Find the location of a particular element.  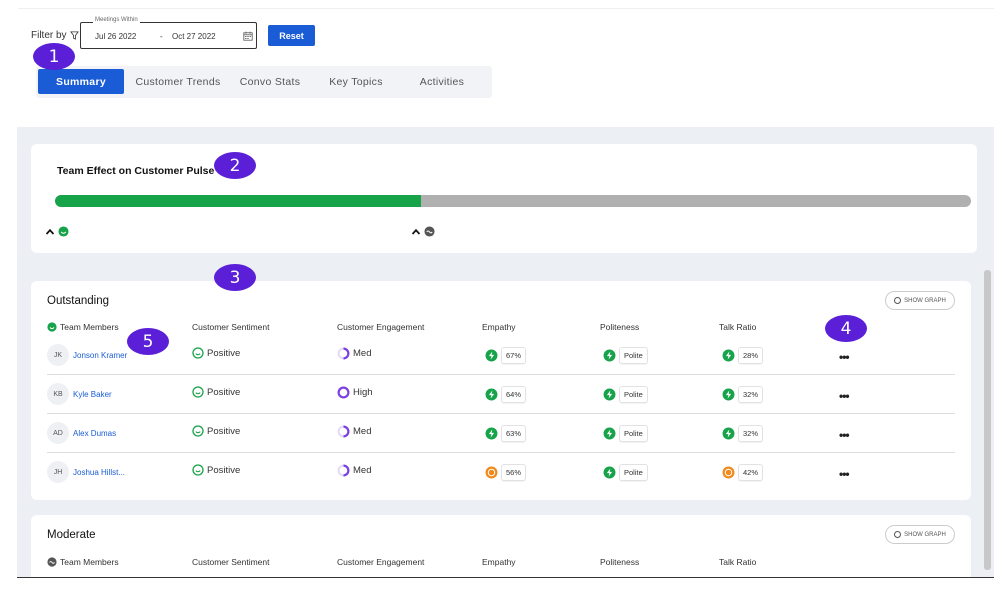

member-name-link: Jonson Kramer is located at coordinates (100, 355).